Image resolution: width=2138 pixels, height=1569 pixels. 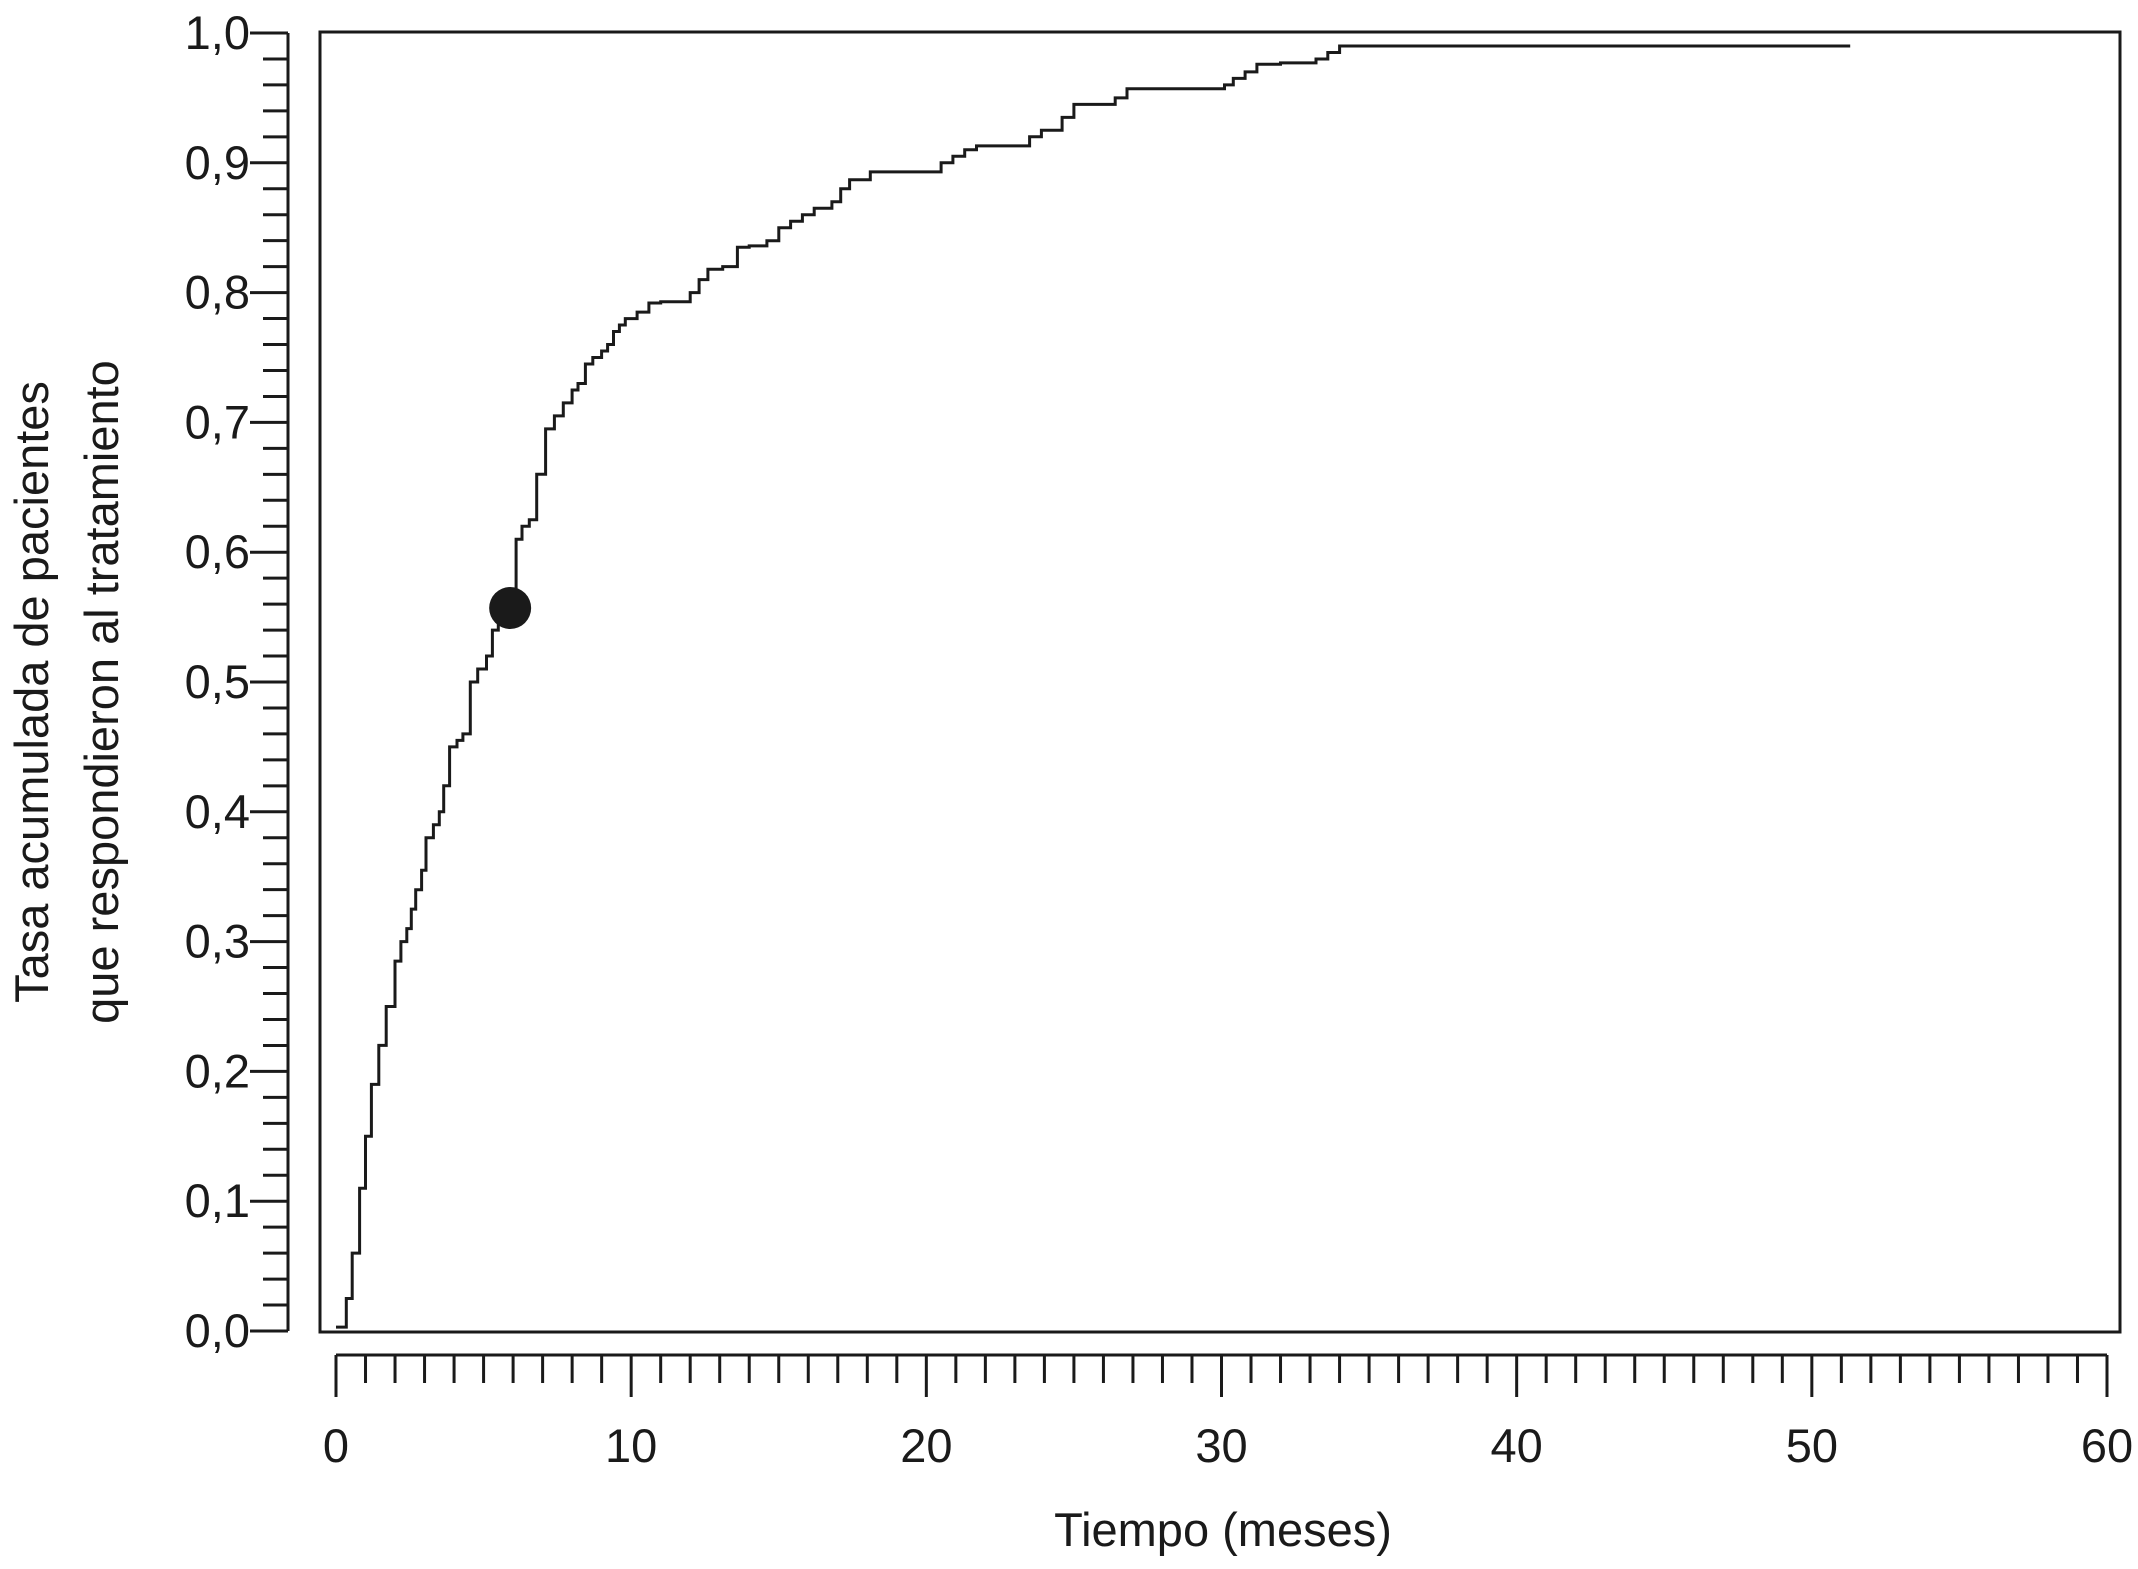 What do you see at coordinates (336, 1445) in the screenshot?
I see `x-tick-label: 0` at bounding box center [336, 1445].